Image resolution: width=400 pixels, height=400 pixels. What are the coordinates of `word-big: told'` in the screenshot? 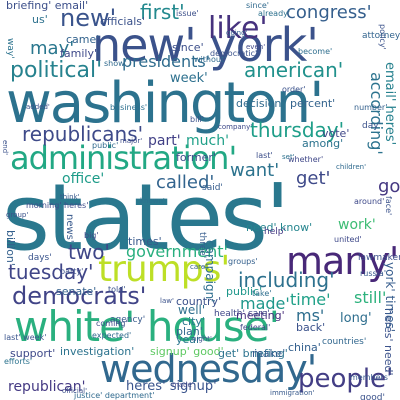 It's located at (117, 289).